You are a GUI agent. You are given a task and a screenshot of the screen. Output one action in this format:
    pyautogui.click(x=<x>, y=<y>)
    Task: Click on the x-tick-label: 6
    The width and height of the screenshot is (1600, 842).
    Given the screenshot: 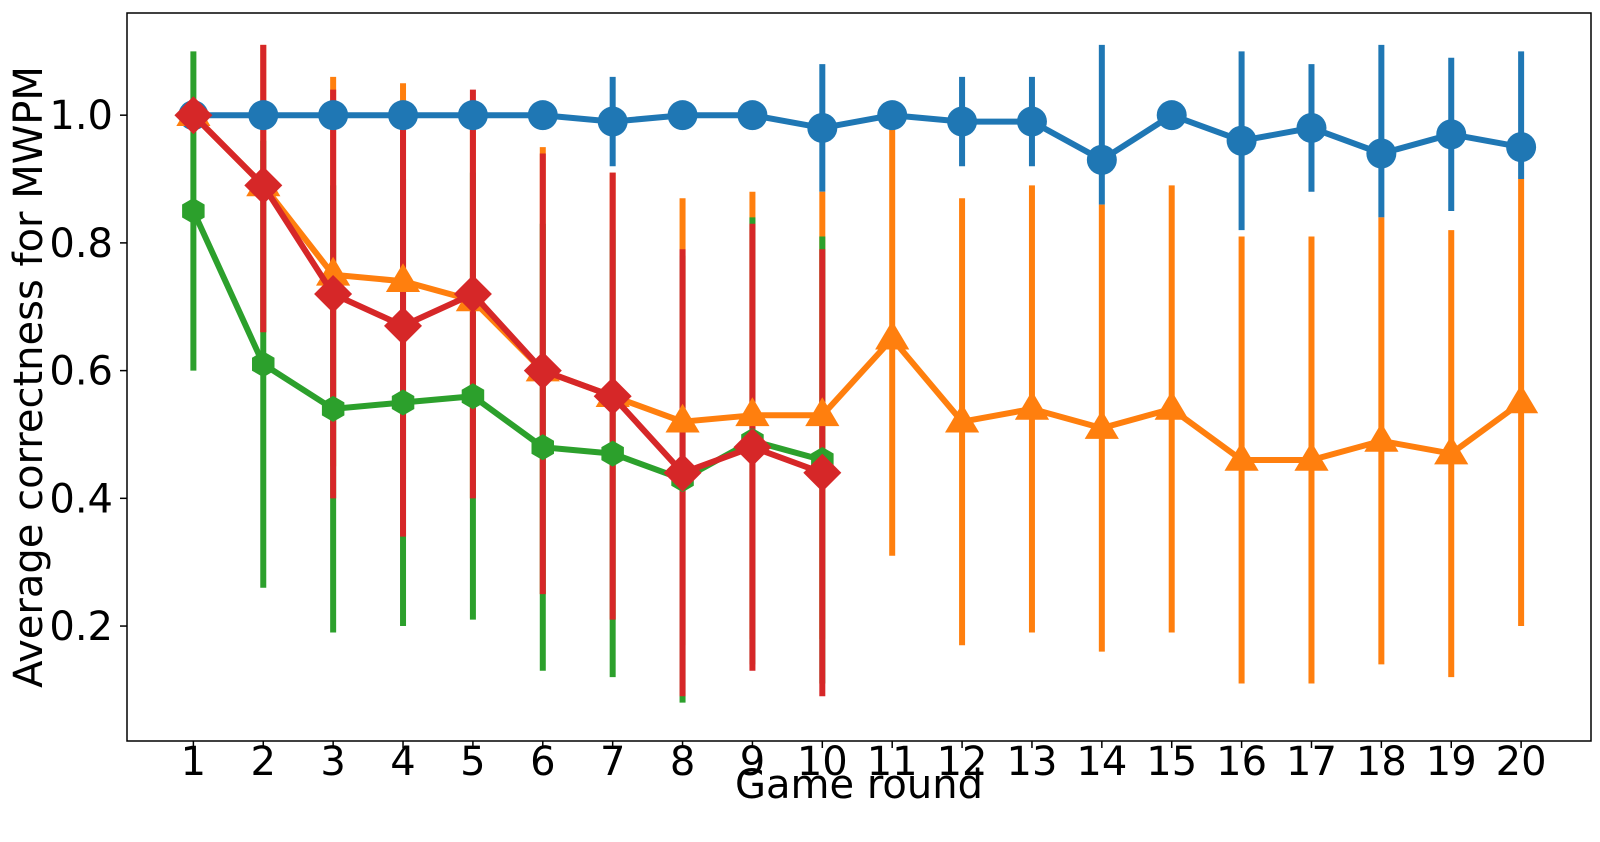 What is the action you would take?
    pyautogui.click(x=542, y=762)
    